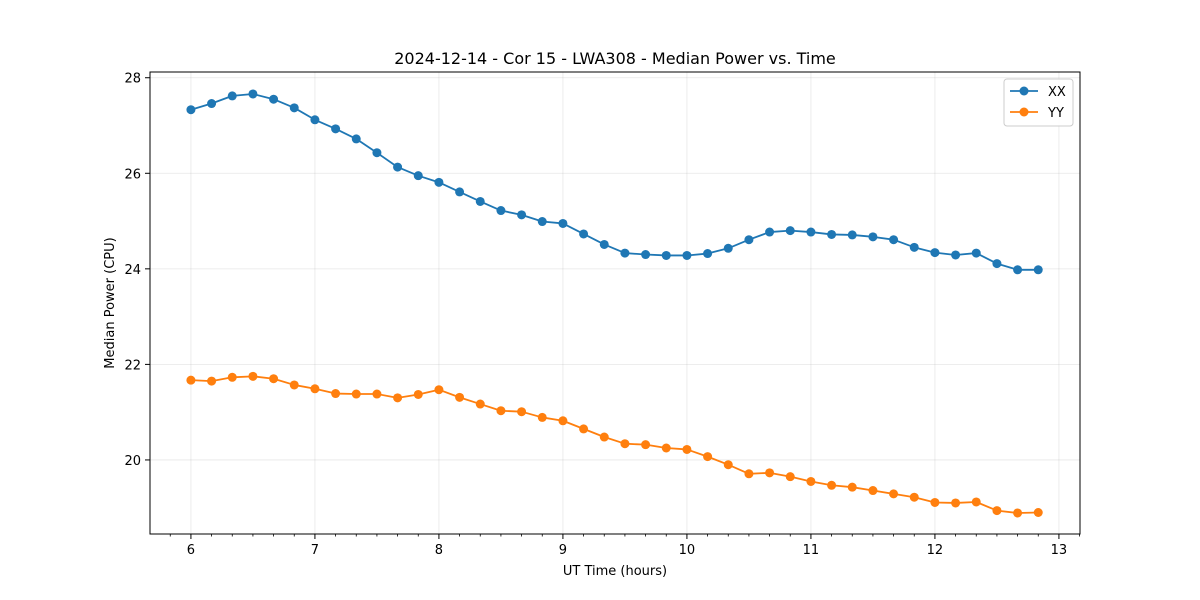 This screenshot has height=600, width=1200. I want to click on legend-marker-yy, so click(1024, 112).